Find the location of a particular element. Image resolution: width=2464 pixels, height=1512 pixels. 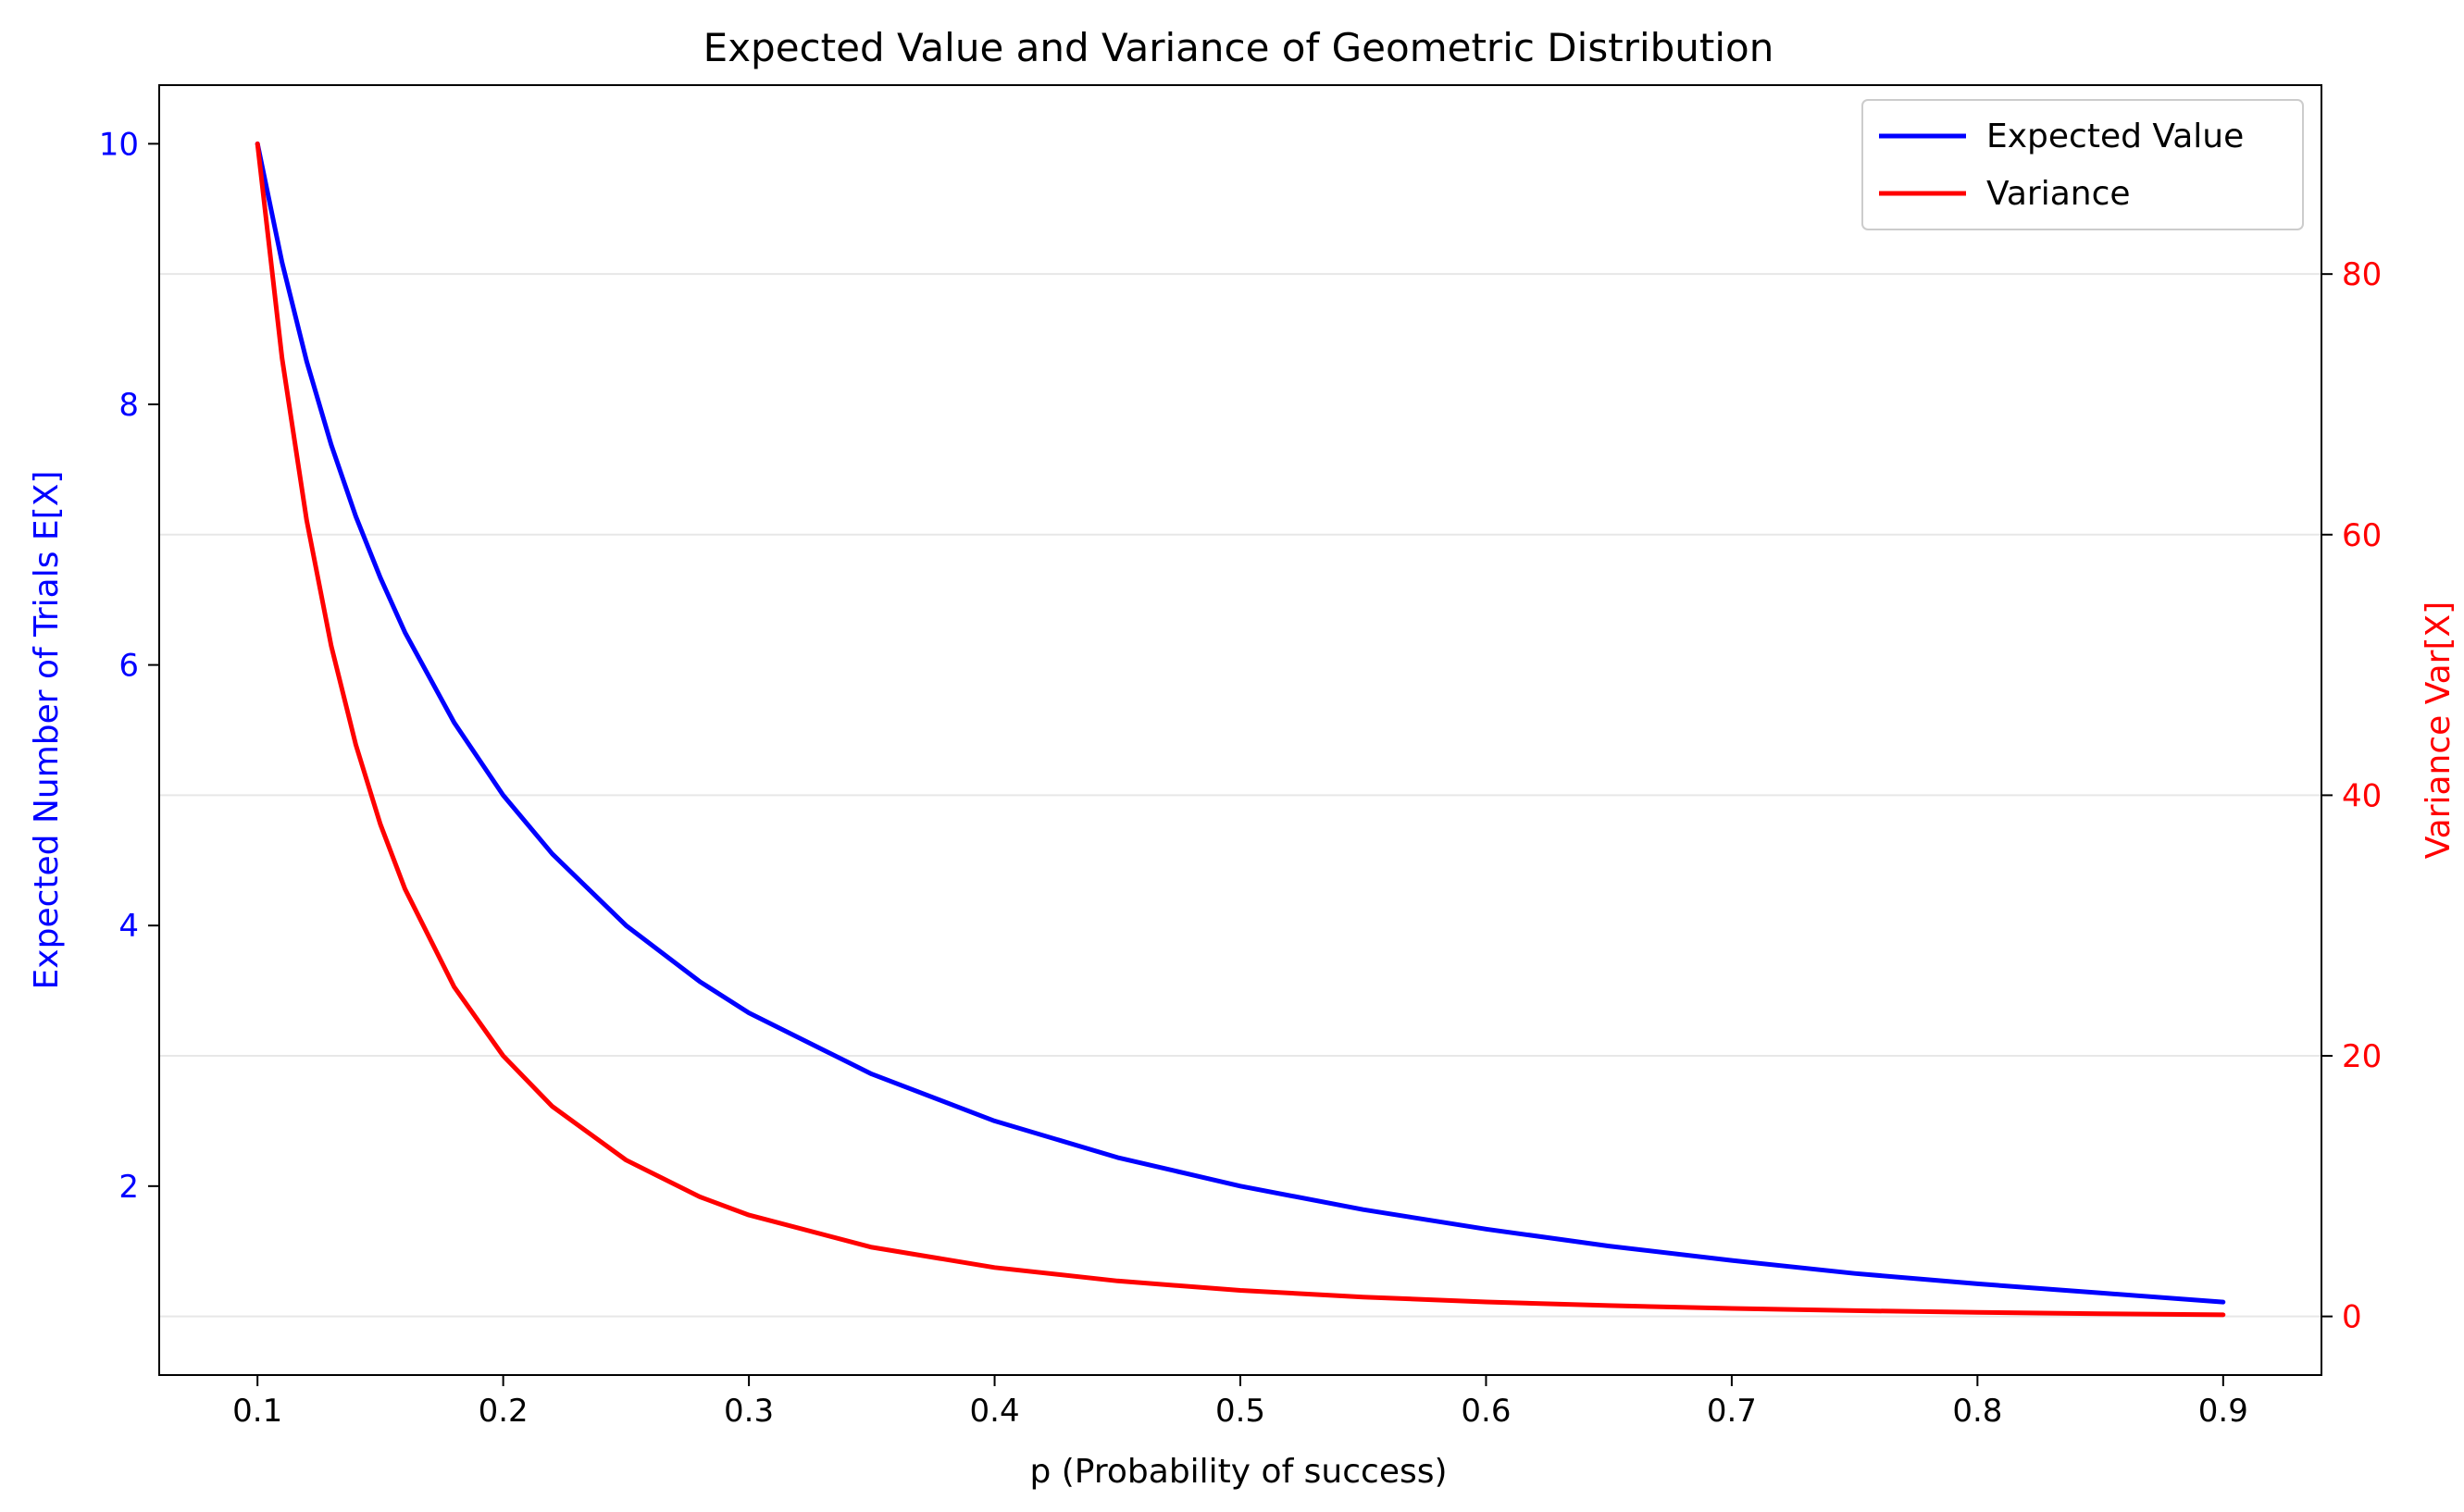

x-tick-label: 0.1 is located at coordinates (257, 1411).